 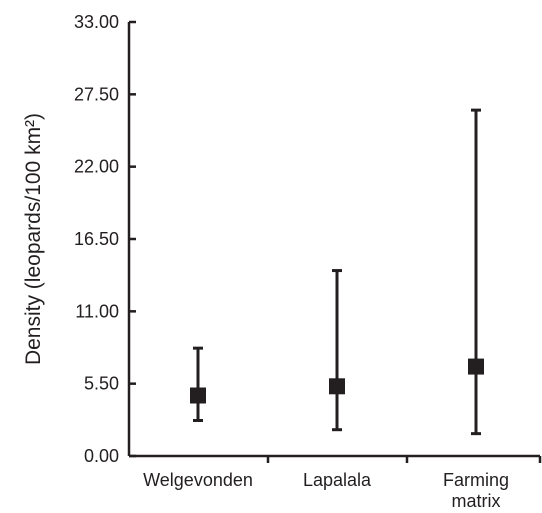 I want to click on y-axis-ticks: 0.00 5.50 11.00 16.50 22.00 27.50 33.00, so click(x=105, y=239).